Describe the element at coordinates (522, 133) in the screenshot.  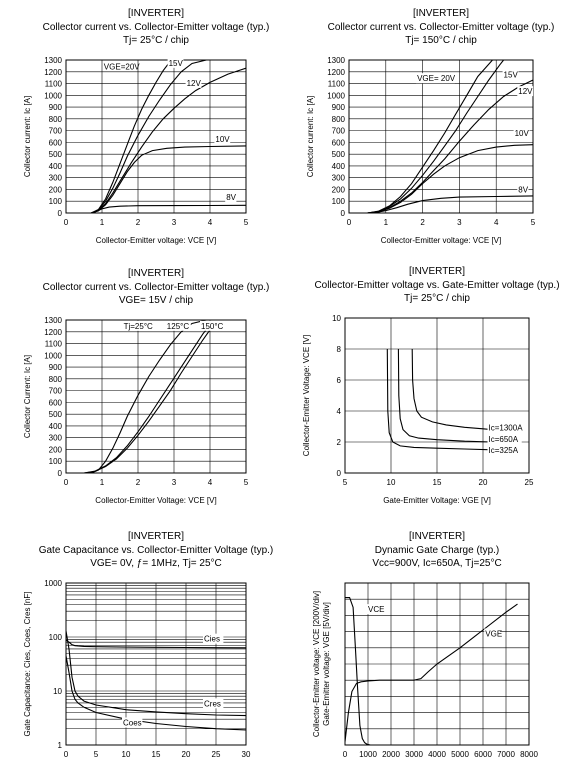
I see `series-annotation: 10V` at that location.